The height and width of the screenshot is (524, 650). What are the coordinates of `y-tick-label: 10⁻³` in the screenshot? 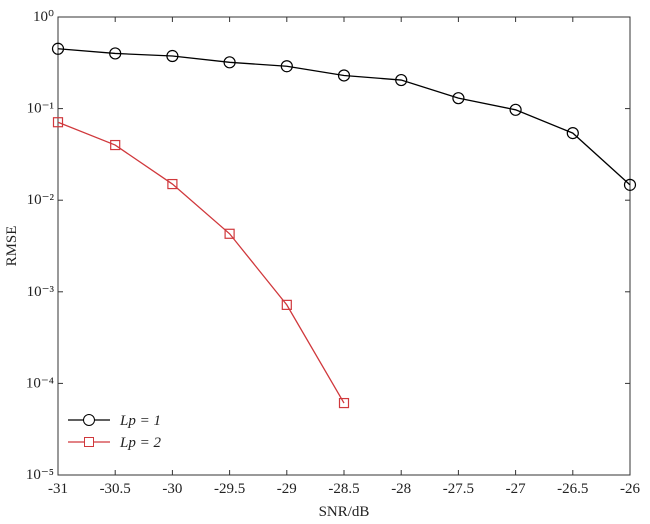 It's located at (41, 292).